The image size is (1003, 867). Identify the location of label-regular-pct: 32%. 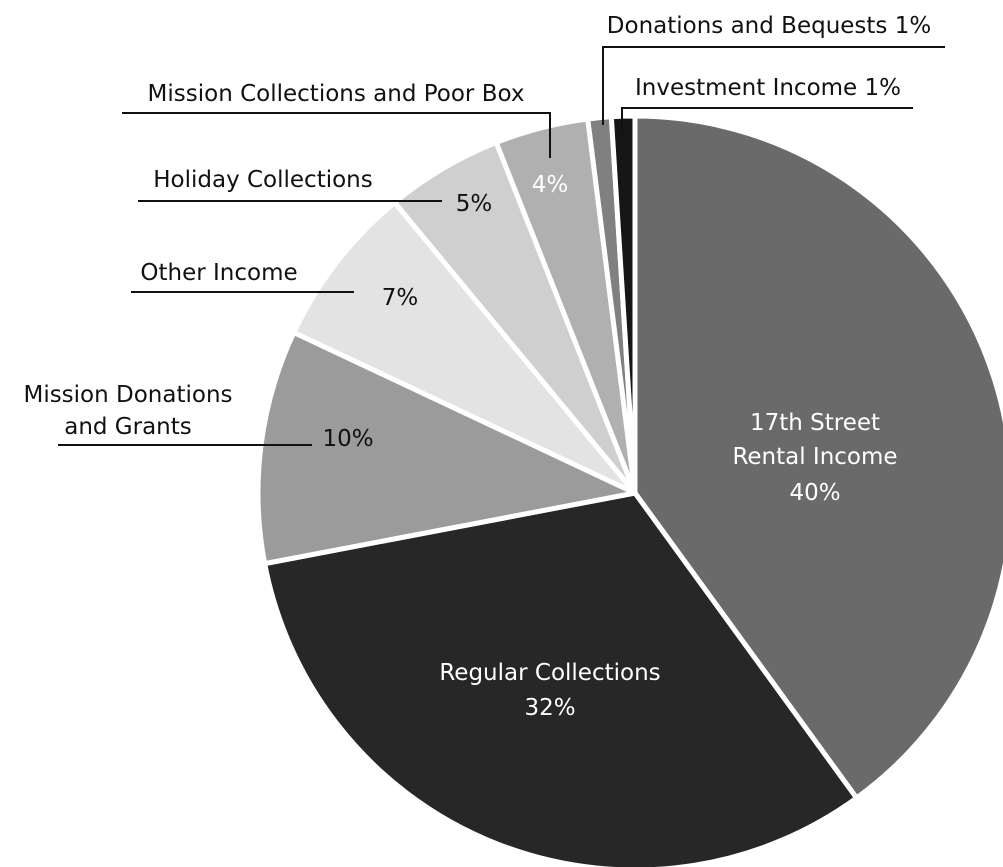
(549, 708).